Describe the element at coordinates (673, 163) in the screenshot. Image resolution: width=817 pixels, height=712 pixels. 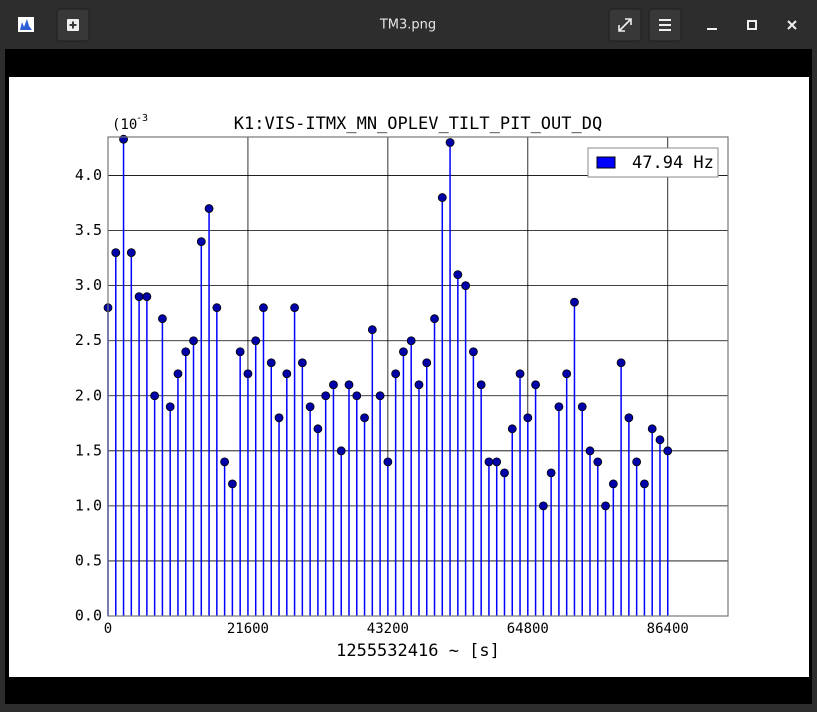
I see `legend-label: 47.94 Hz` at that location.